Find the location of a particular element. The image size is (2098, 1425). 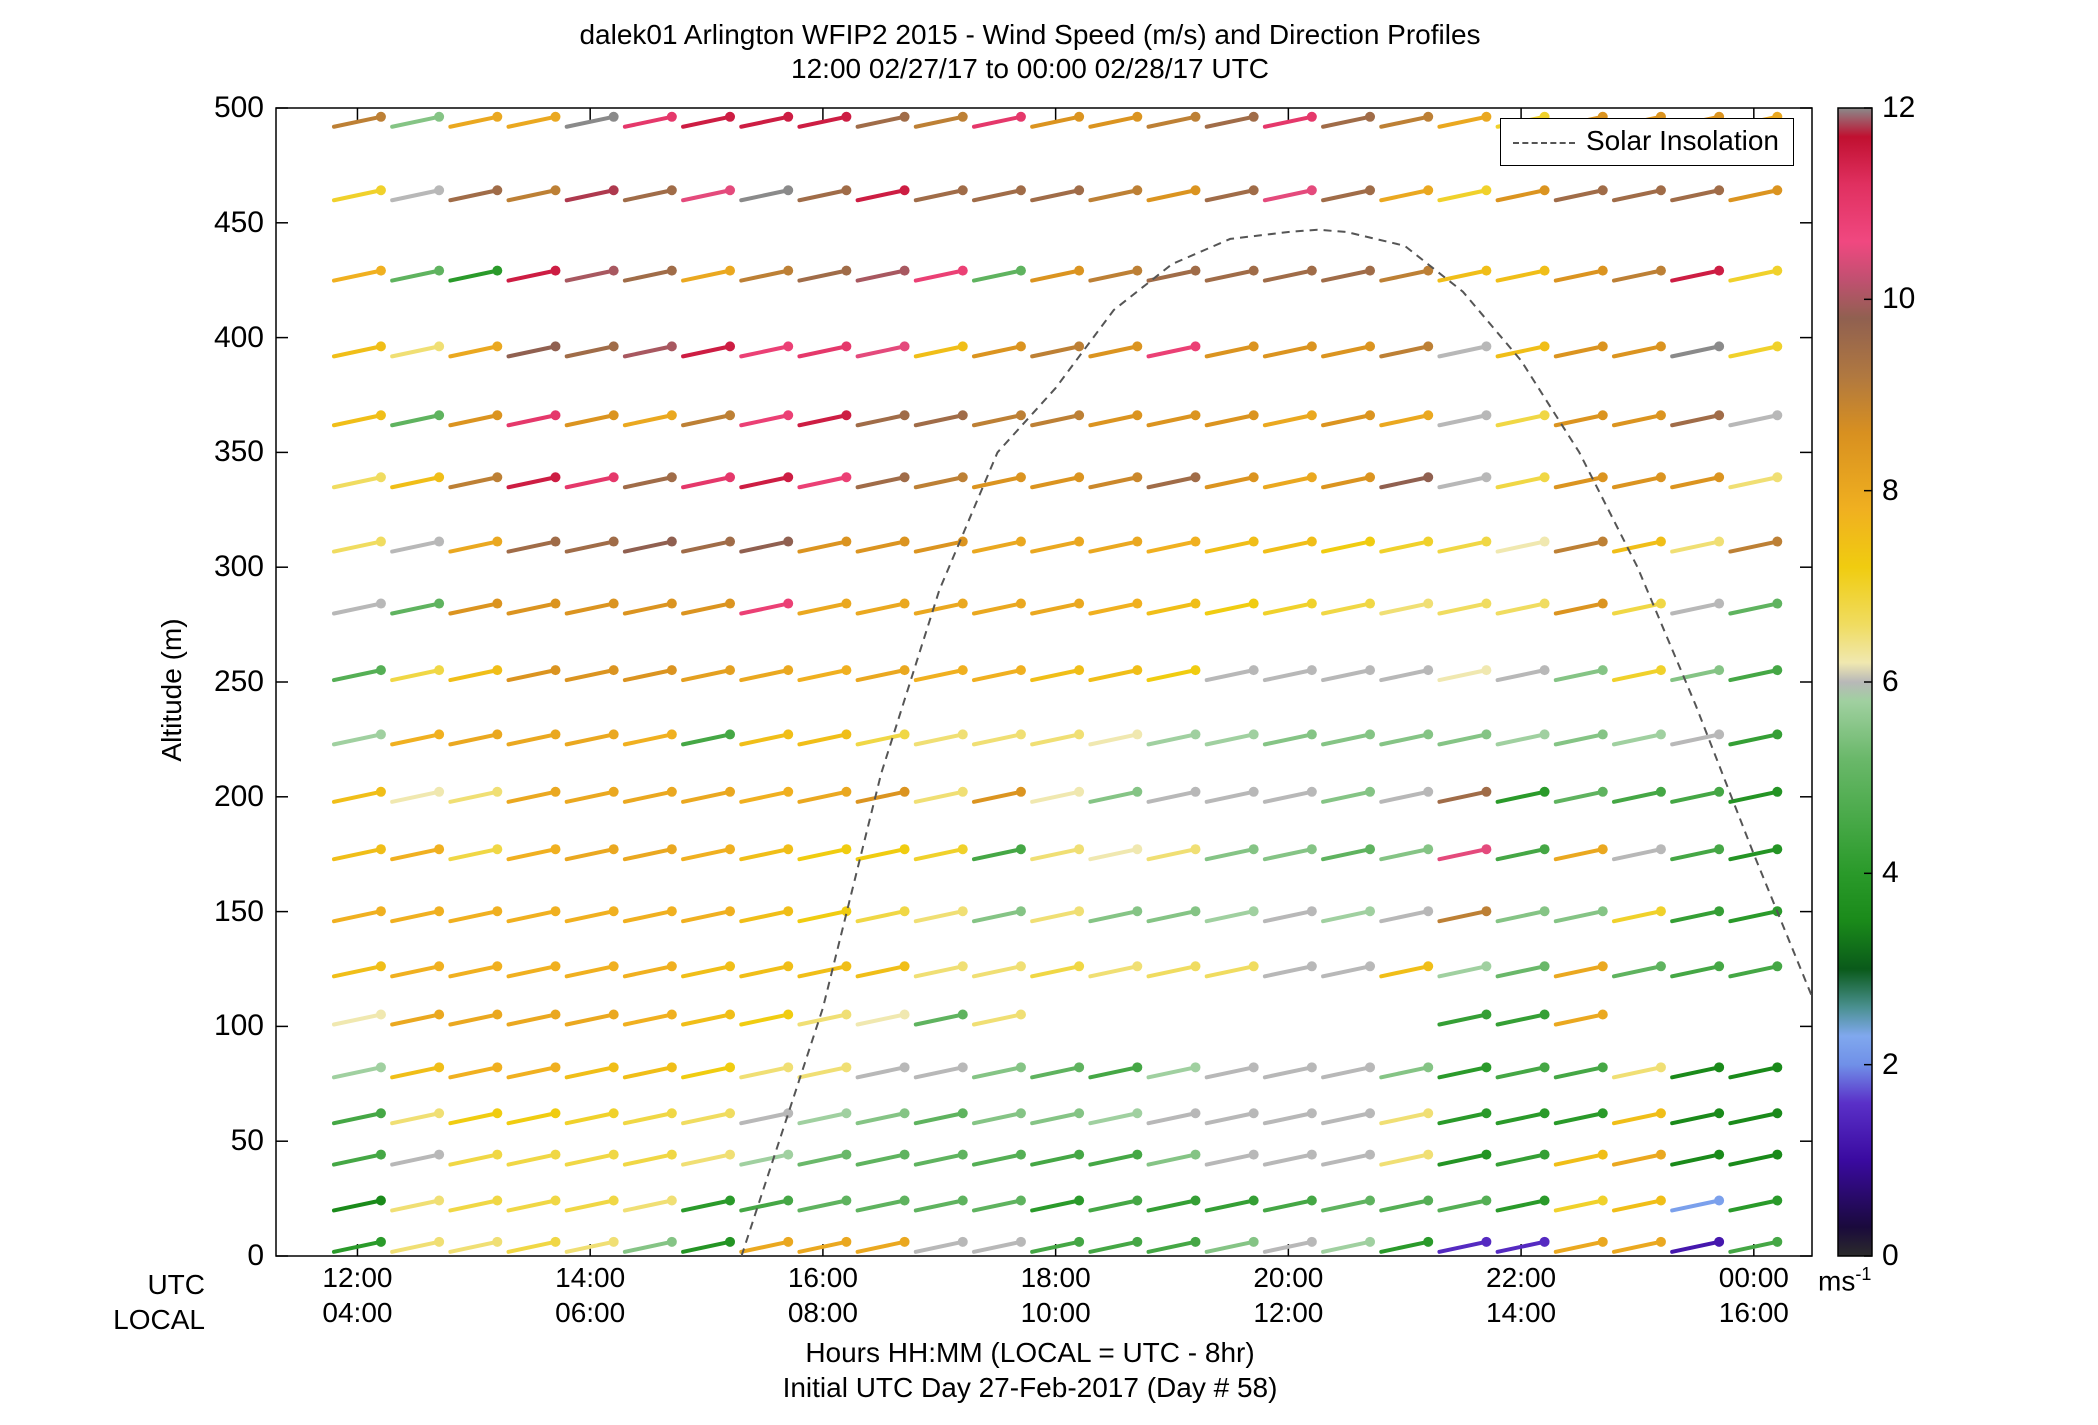

colorbar-tick-label: 8 is located at coordinates (1890, 490).